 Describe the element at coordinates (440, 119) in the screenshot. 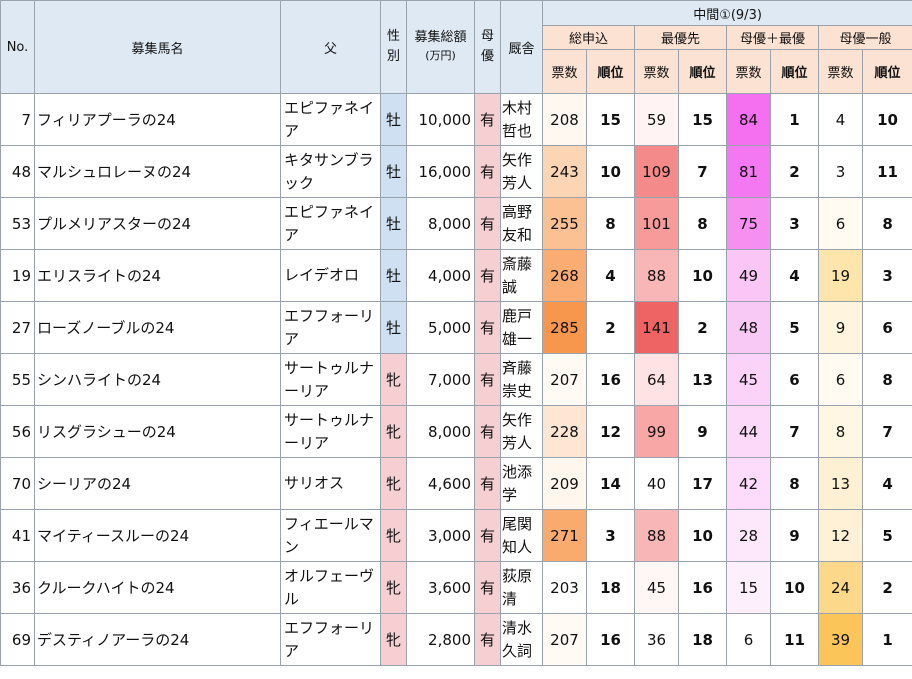

I see `amount-cell: 10,000` at that location.